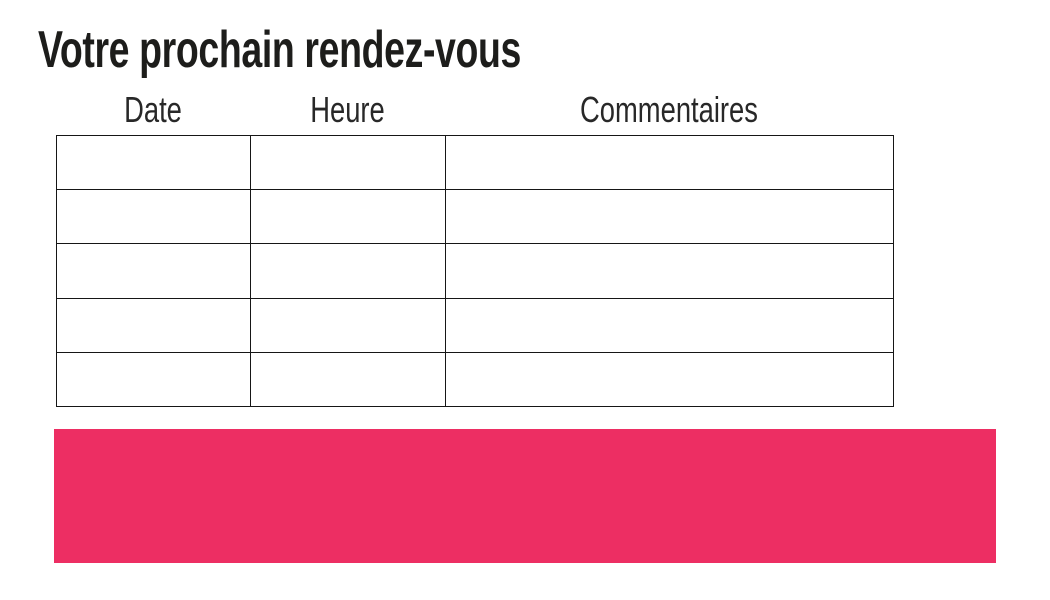 This screenshot has width=1050, height=600. What do you see at coordinates (669, 109) in the screenshot?
I see `column-header-commentaires: Commentaires` at bounding box center [669, 109].